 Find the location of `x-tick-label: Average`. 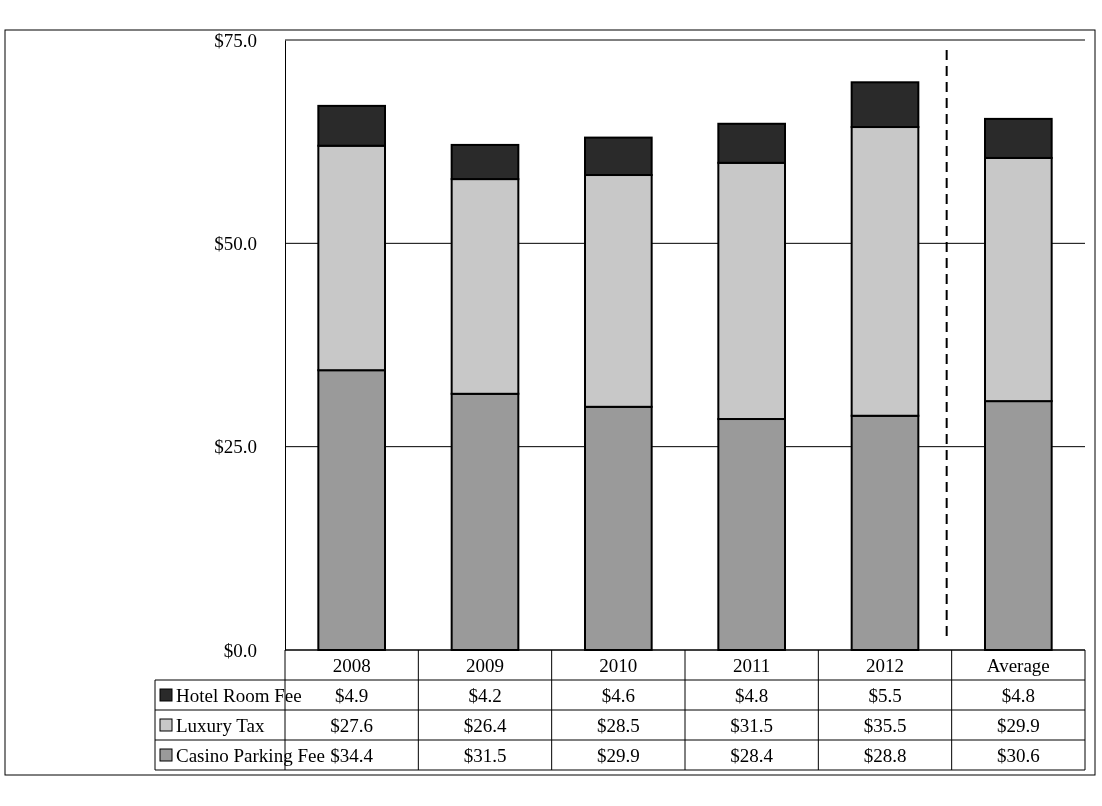

x-tick-label: Average is located at coordinates (1018, 665).